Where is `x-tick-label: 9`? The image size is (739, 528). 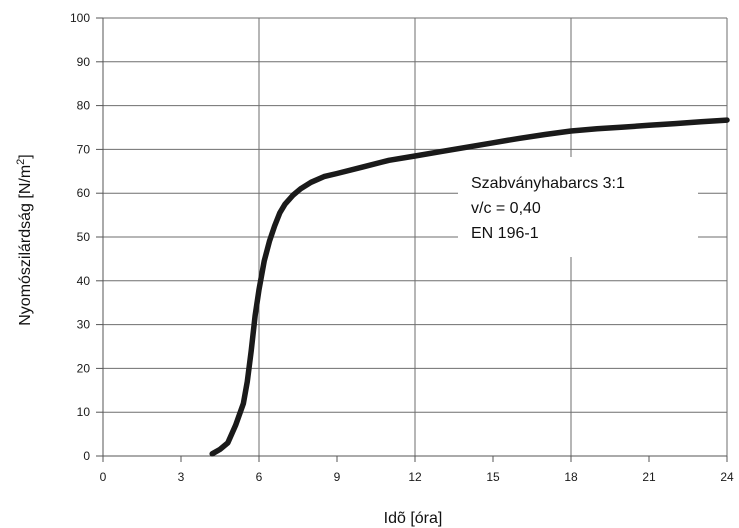
x-tick-label: 9 is located at coordinates (337, 477).